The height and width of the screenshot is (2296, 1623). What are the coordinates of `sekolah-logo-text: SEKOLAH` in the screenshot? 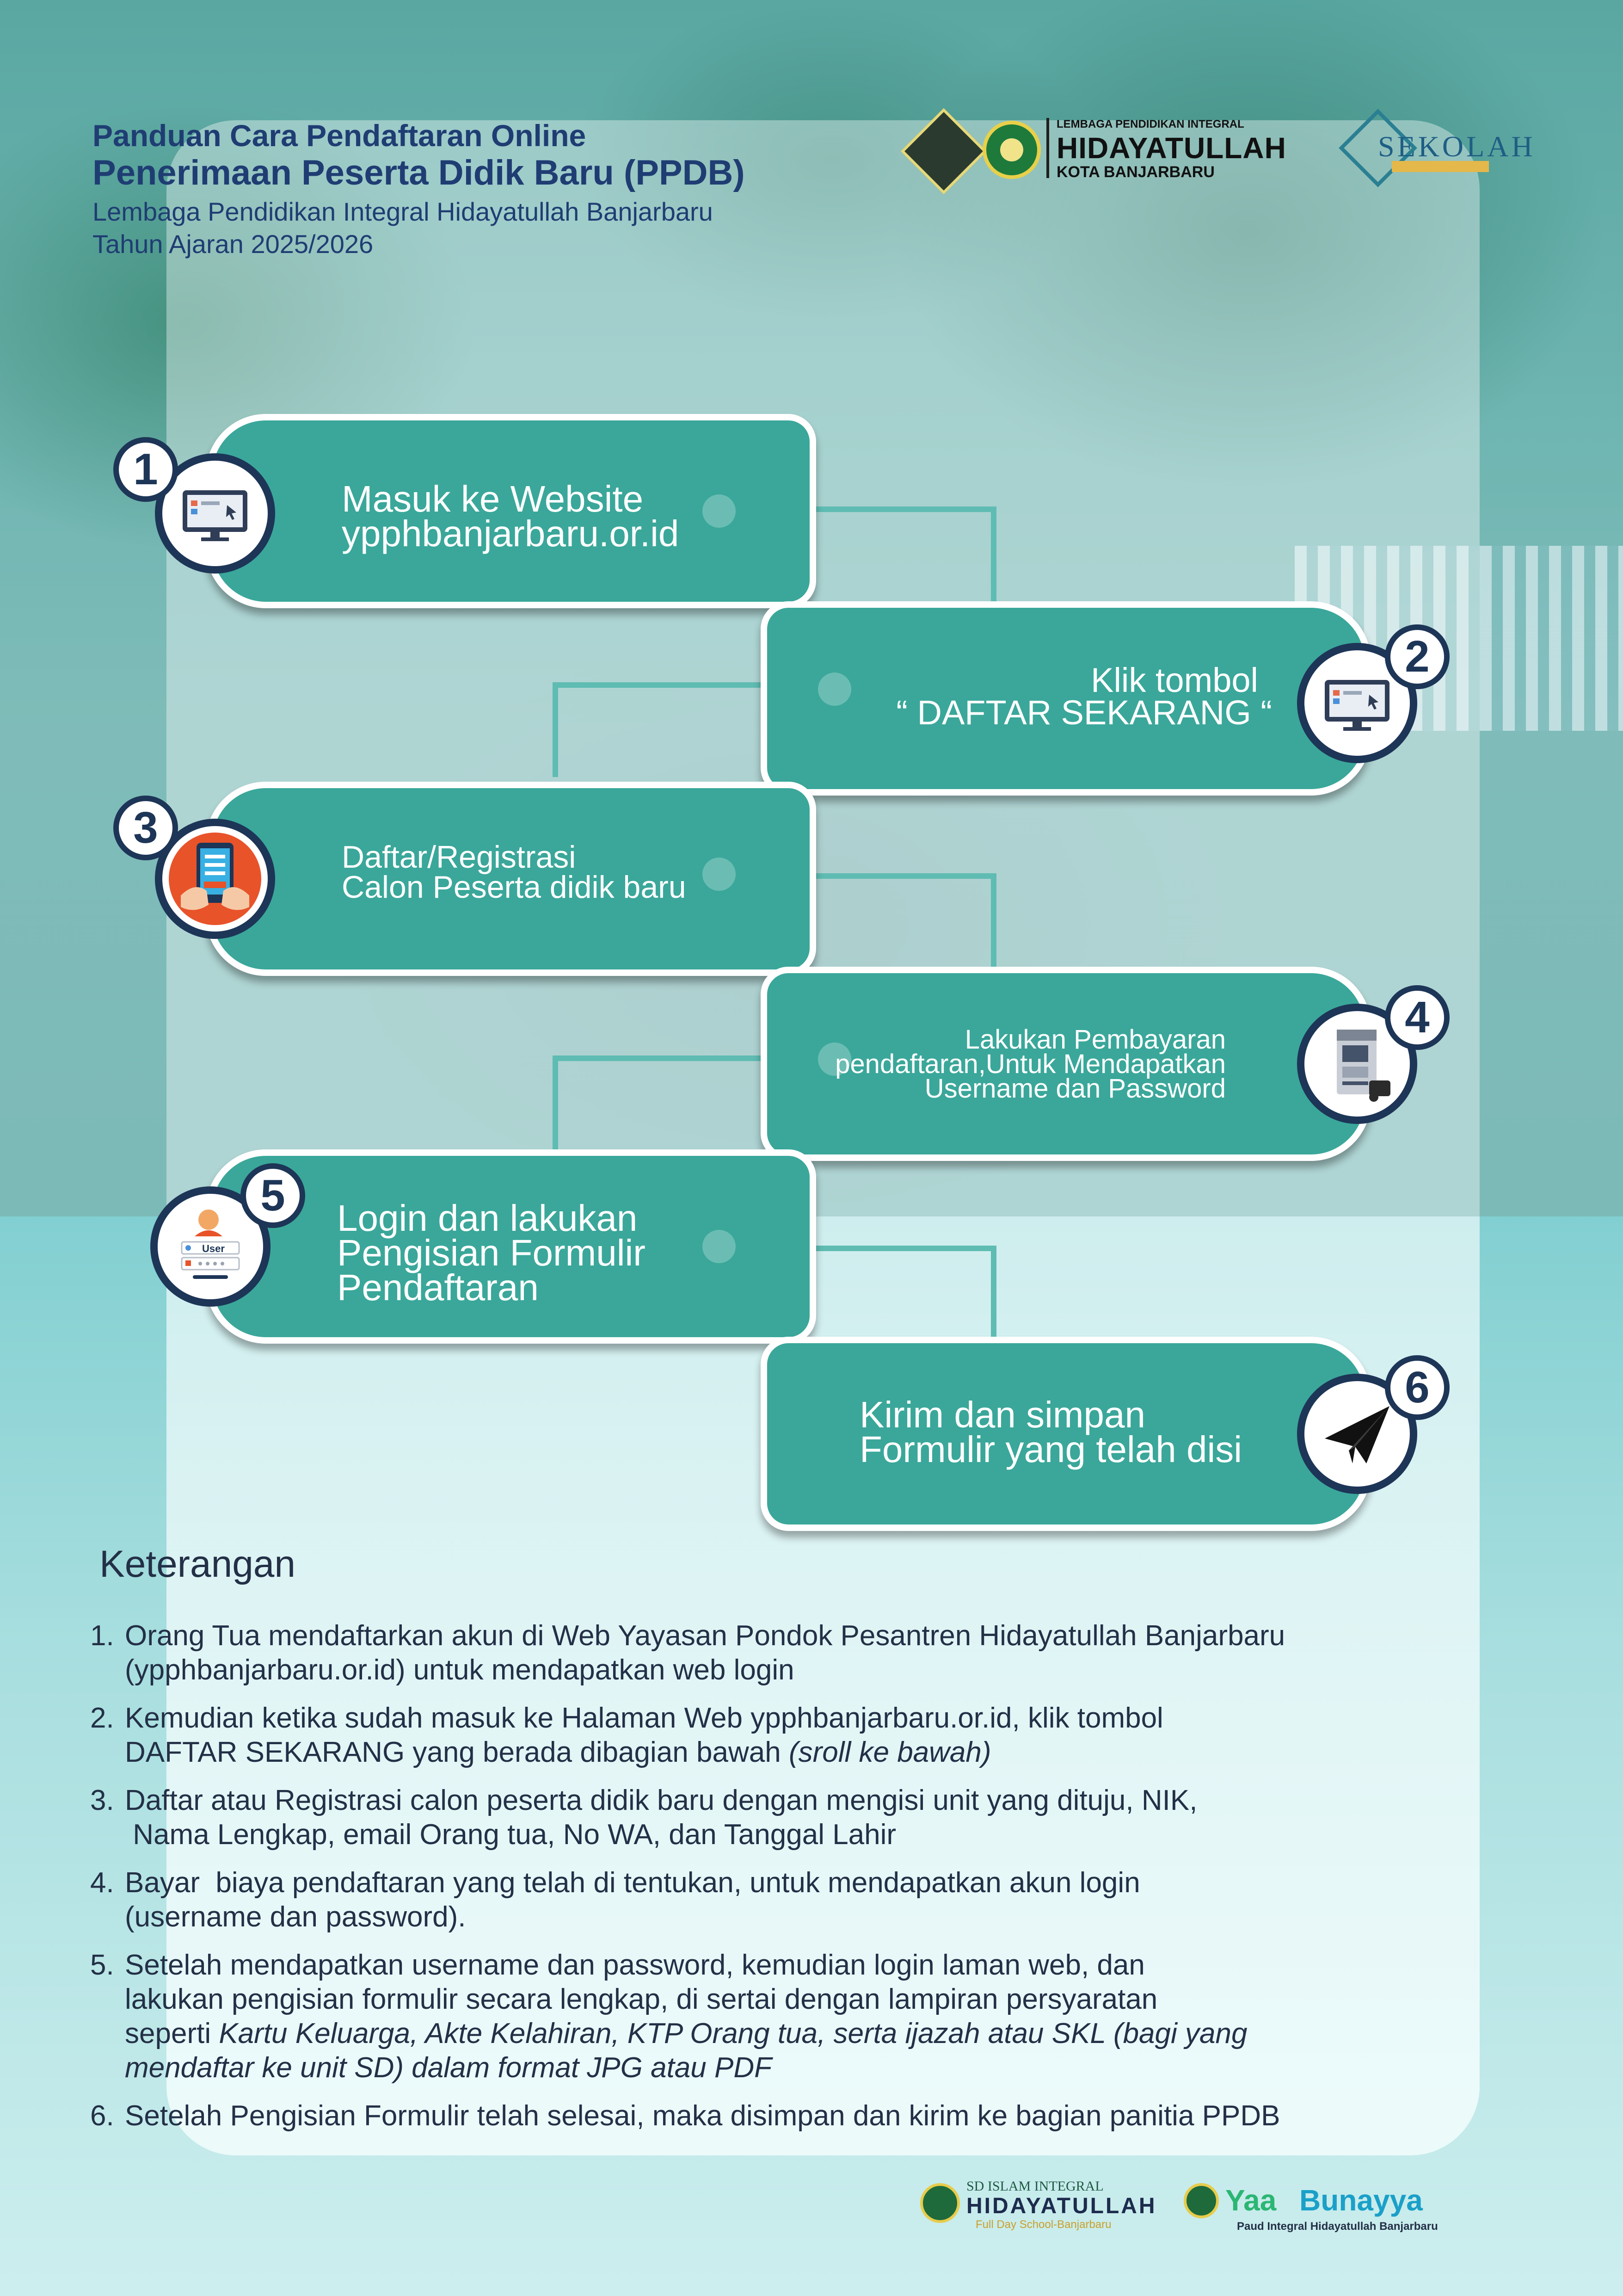 It's located at (1457, 146).